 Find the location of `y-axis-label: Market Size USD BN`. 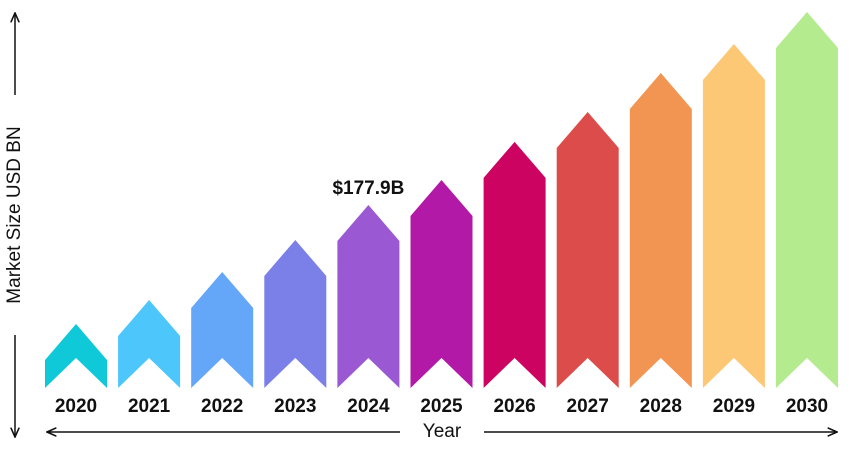

y-axis-label: Market Size USD BN is located at coordinates (14, 214).